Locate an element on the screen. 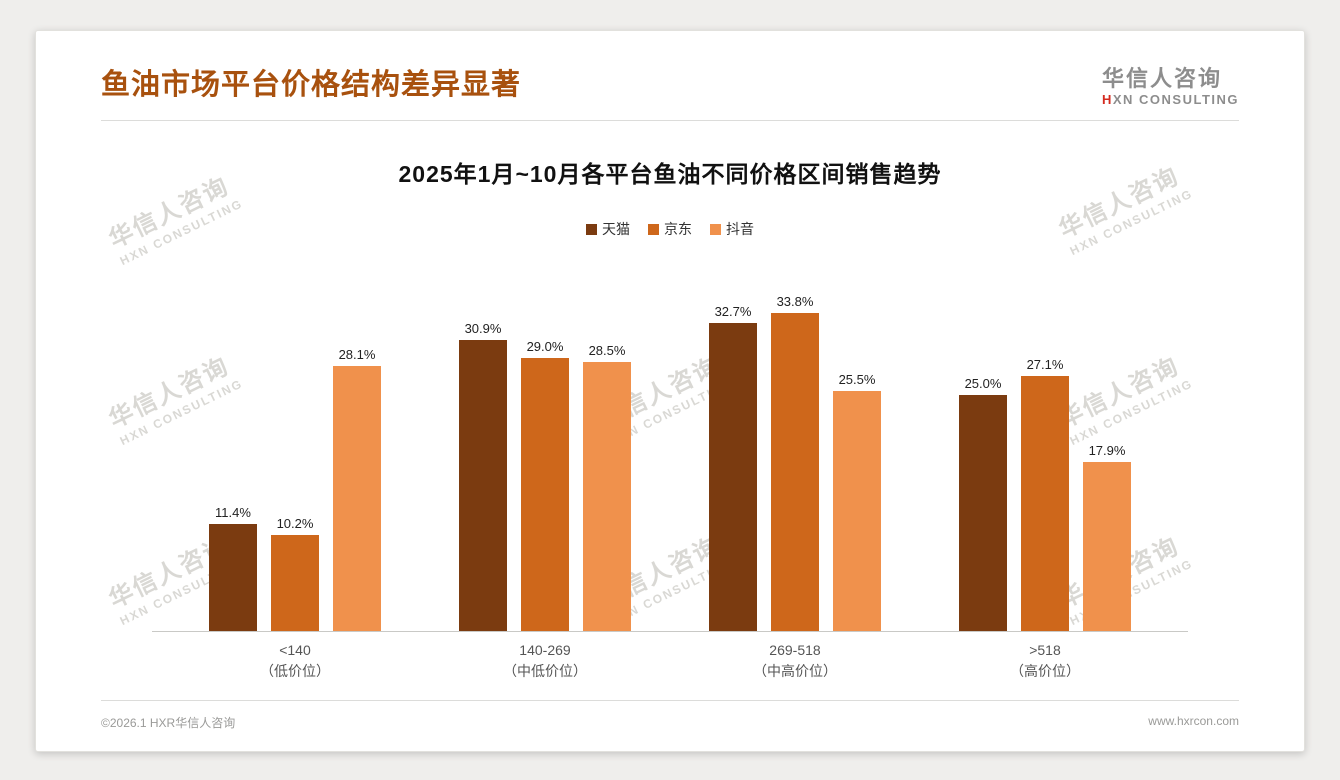 The image size is (1340, 780). bar-value-label: 29.0% is located at coordinates (545, 346).